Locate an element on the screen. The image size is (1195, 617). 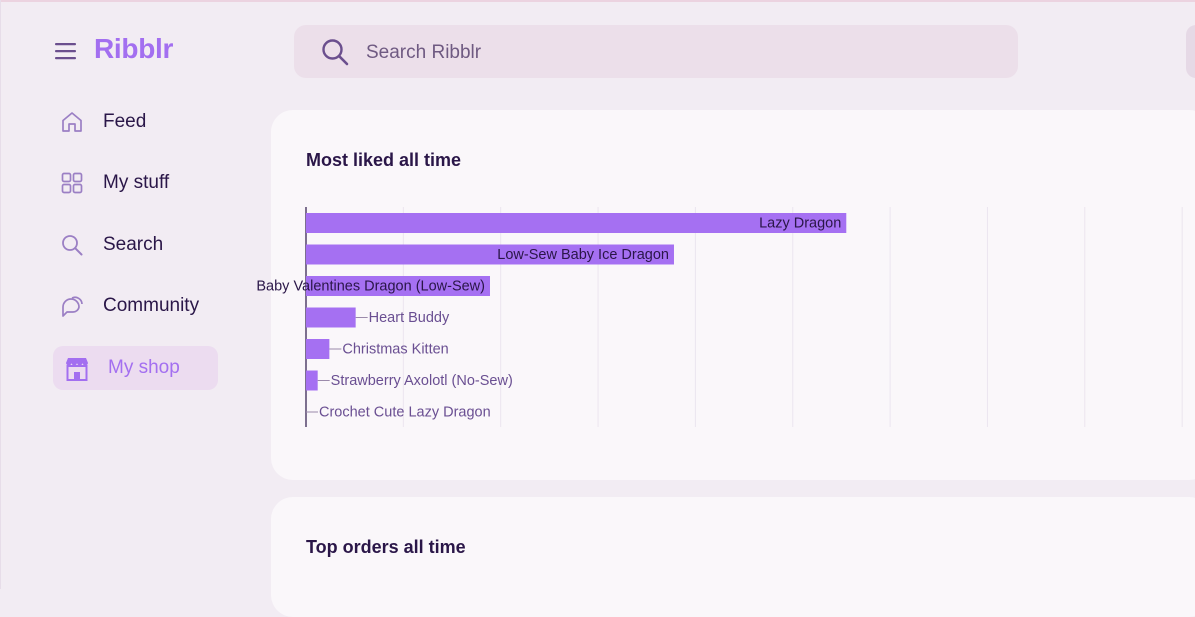
bar-label: Lazy Dragon is located at coordinates (800, 224).